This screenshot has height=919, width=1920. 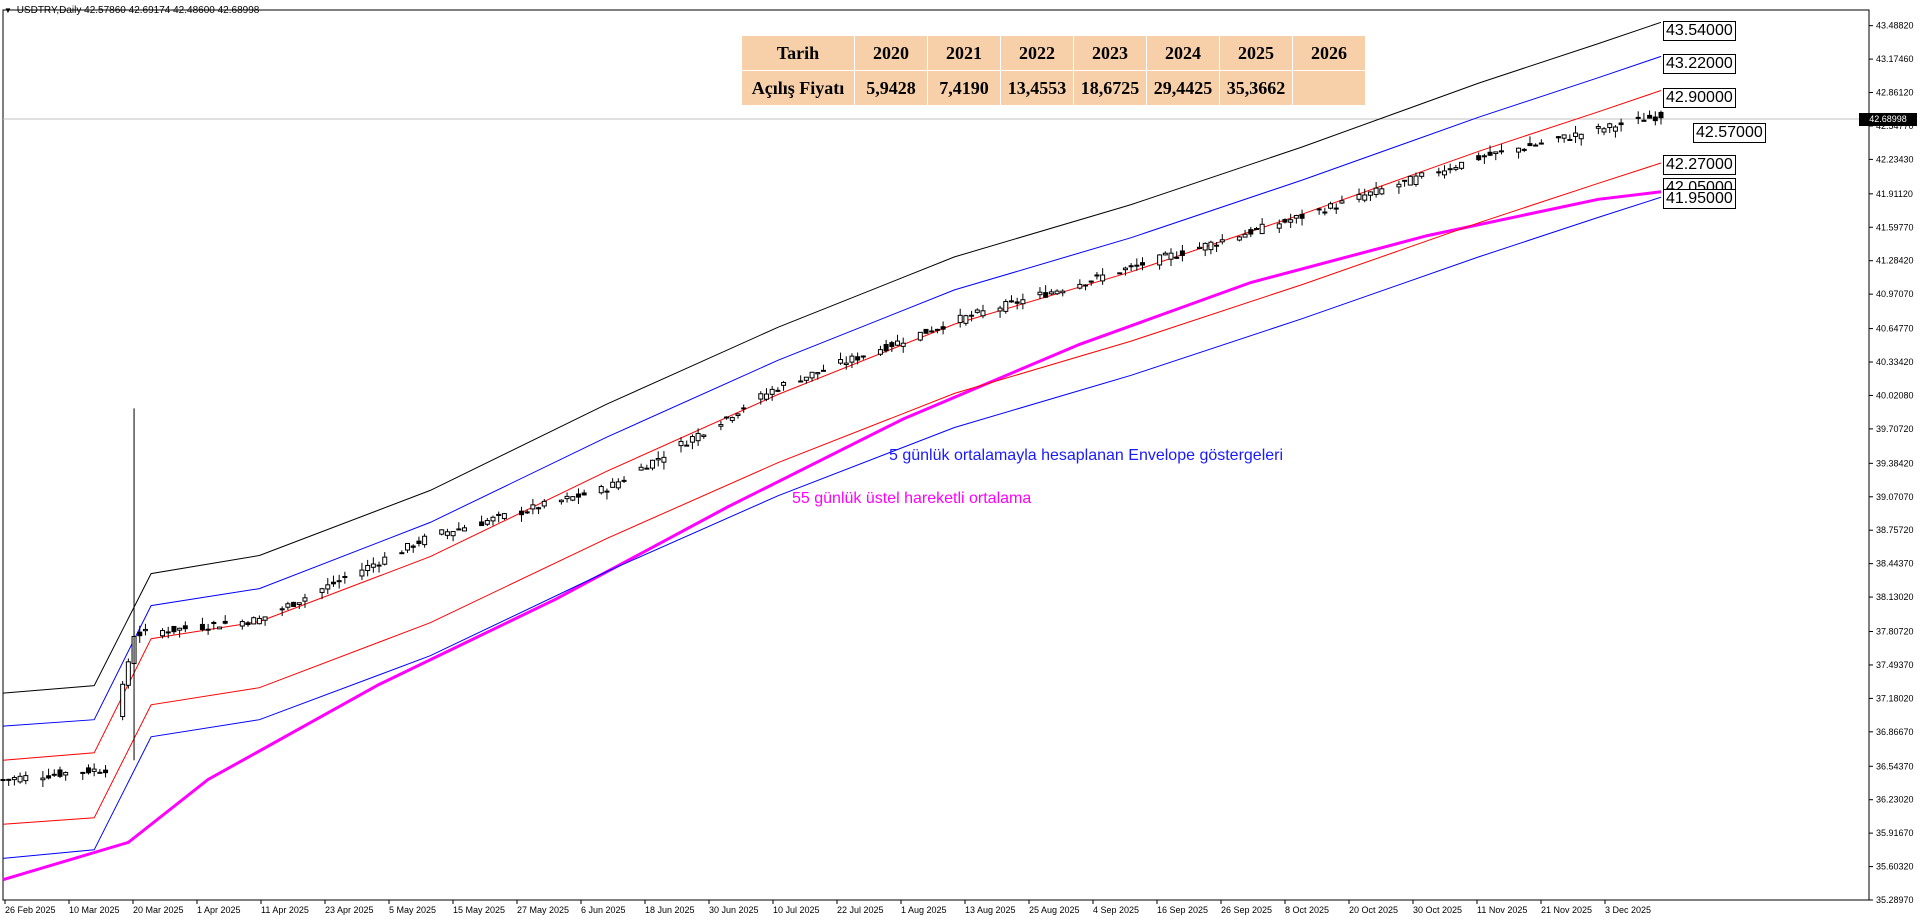 What do you see at coordinates (1729, 133) in the screenshot?
I see `level-label: 42.57000` at bounding box center [1729, 133].